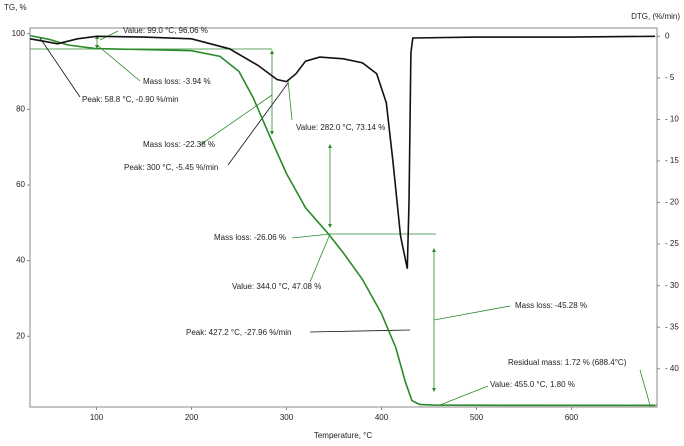  Describe the element at coordinates (20, 184) in the screenshot. I see `y-tick-label: 60` at that location.